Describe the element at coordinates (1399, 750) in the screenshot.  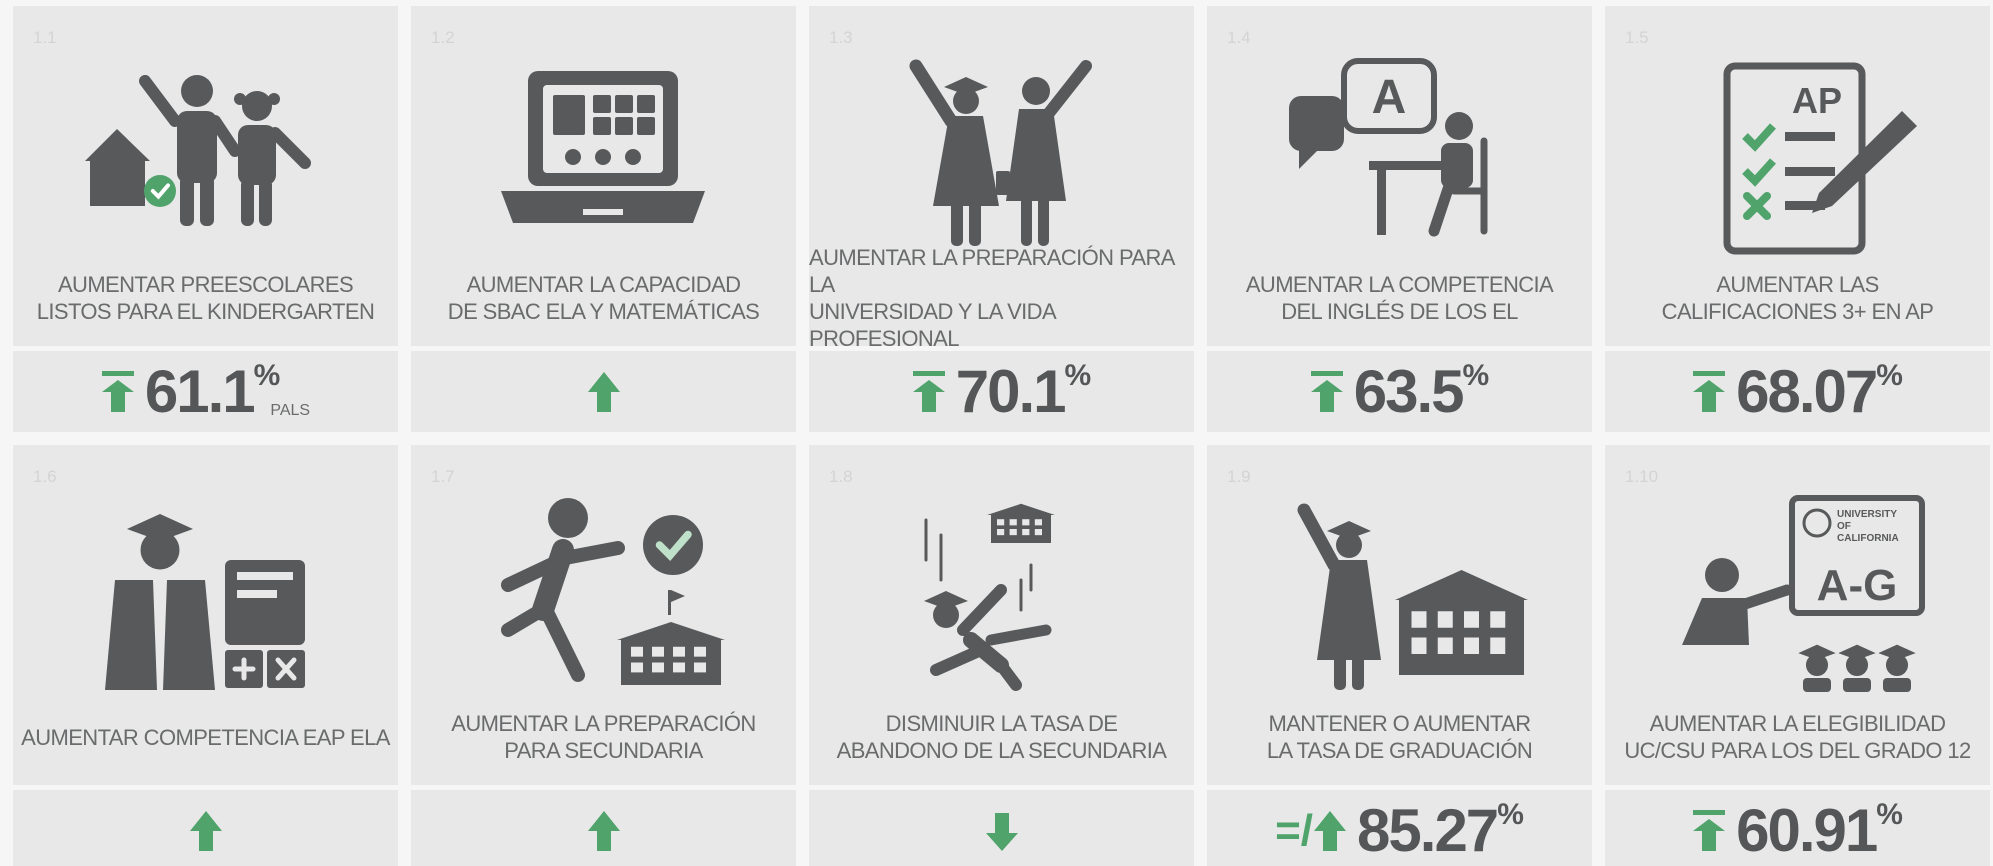
I see `title-line: LA TASA DE GRADUACIÓN` at that location.